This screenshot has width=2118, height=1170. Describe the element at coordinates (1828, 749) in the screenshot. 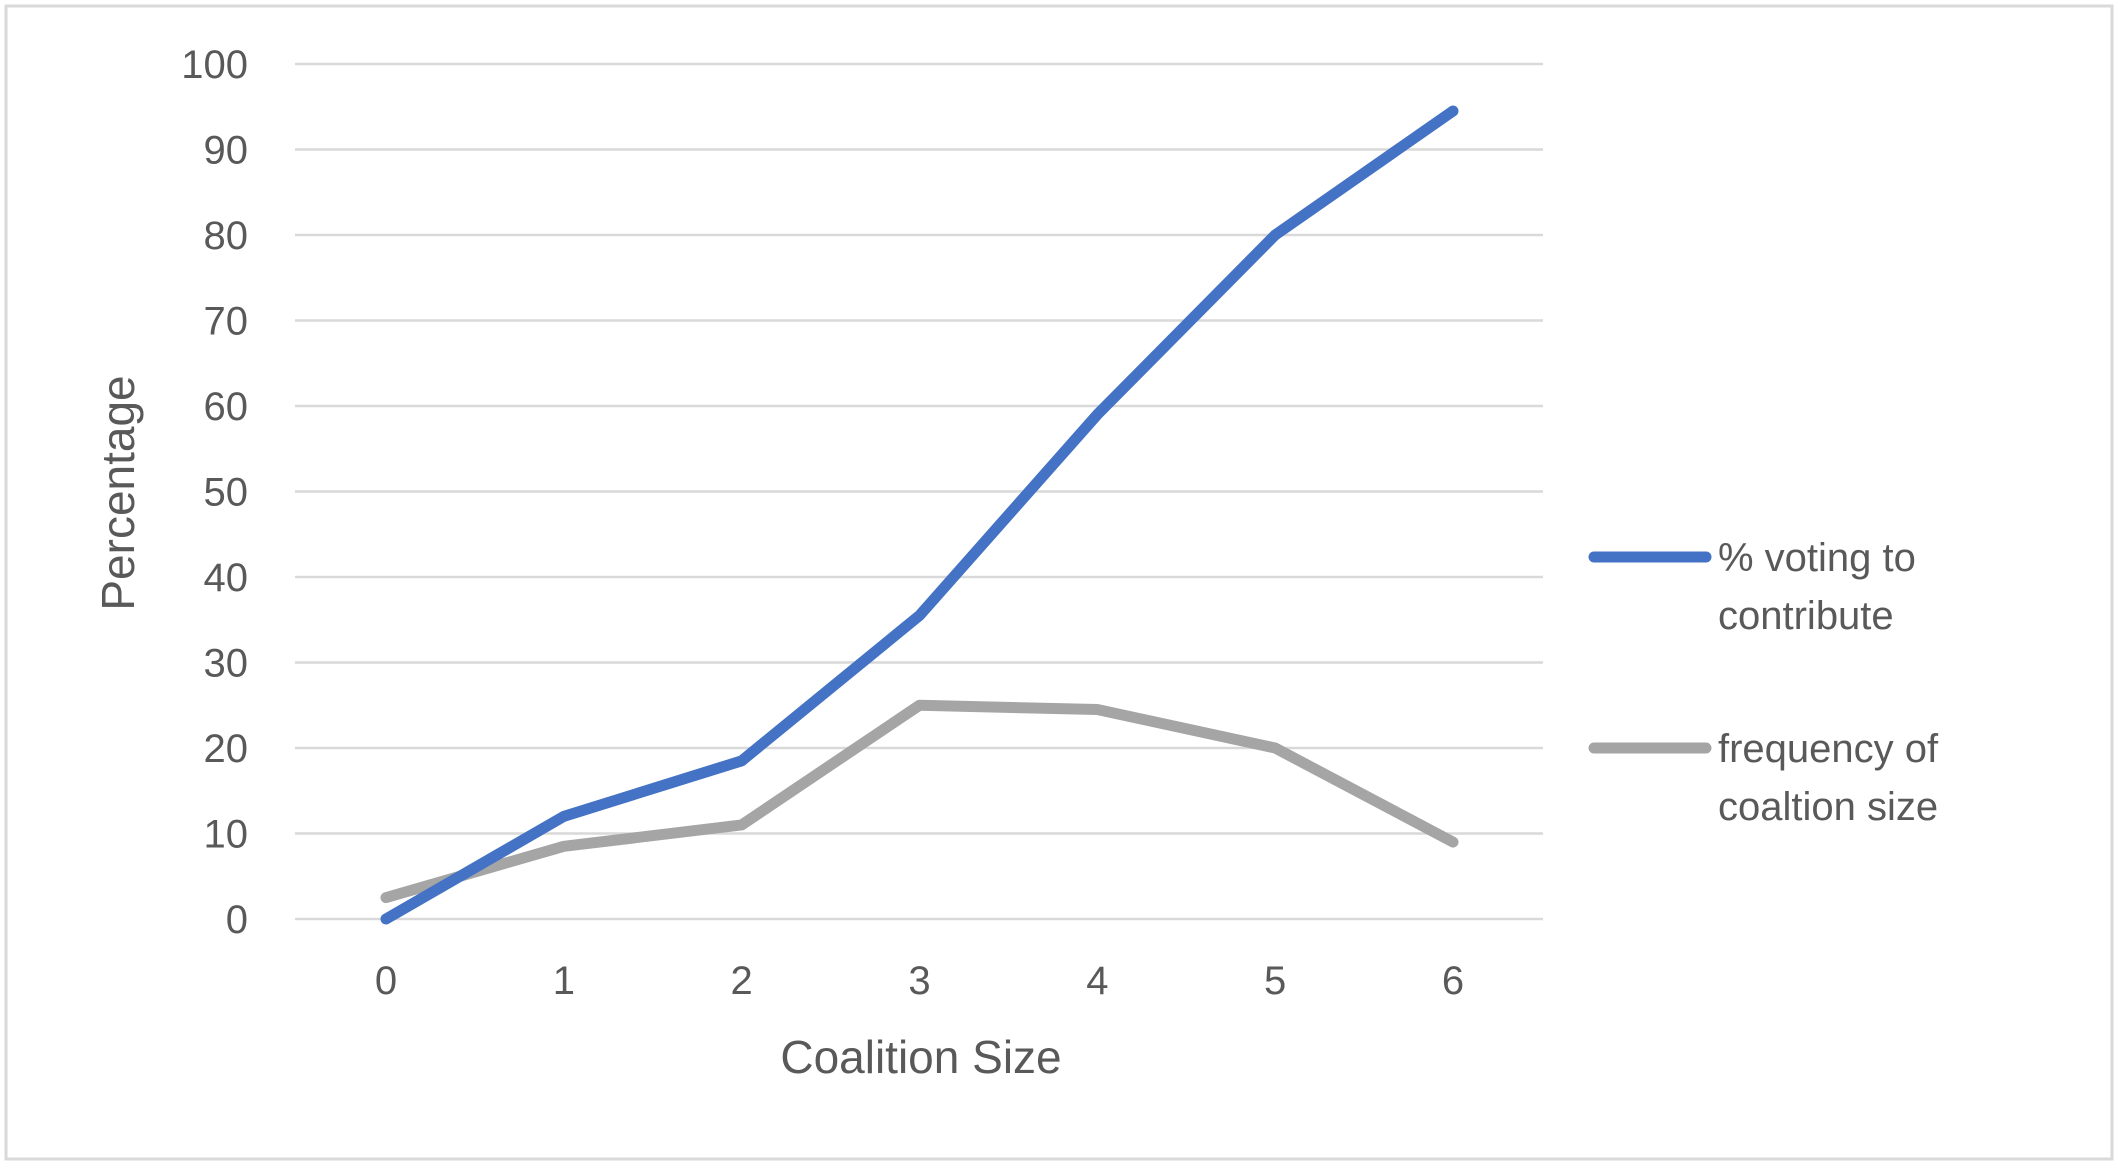

I see `legend-label: frequency of` at that location.